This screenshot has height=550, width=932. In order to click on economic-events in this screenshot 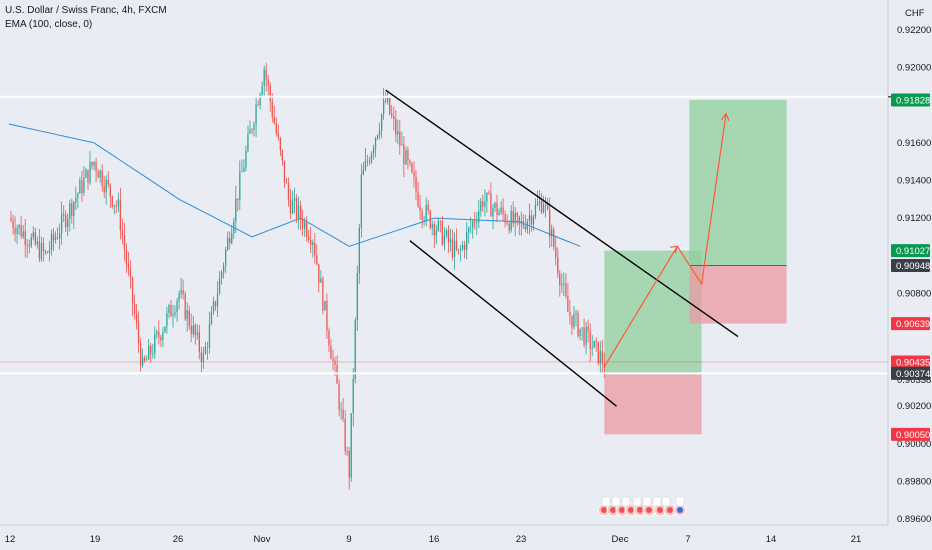, I will do `click(642, 506)`.